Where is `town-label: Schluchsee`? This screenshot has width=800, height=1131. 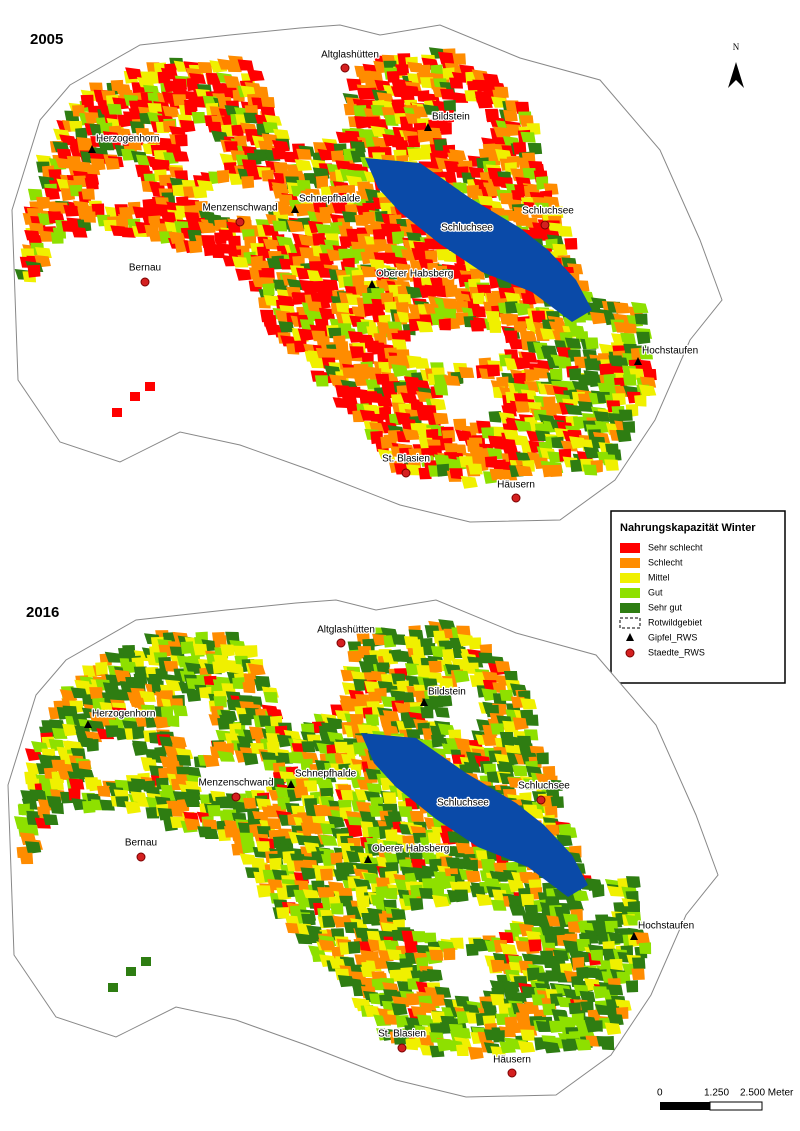
town-label: Schluchsee is located at coordinates (544, 786).